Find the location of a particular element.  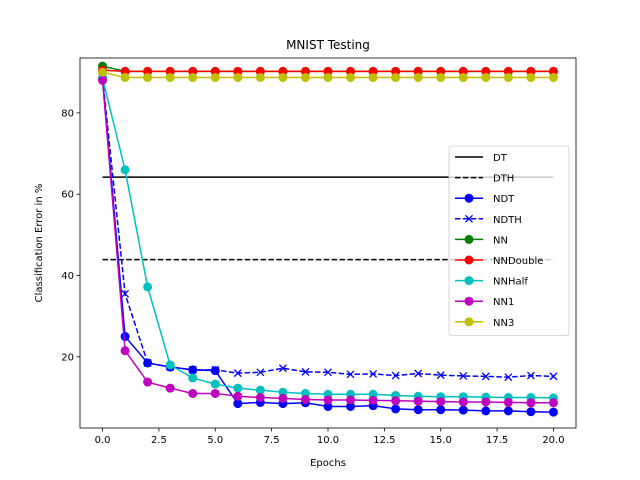

legend-label: NN1 is located at coordinates (503, 302).